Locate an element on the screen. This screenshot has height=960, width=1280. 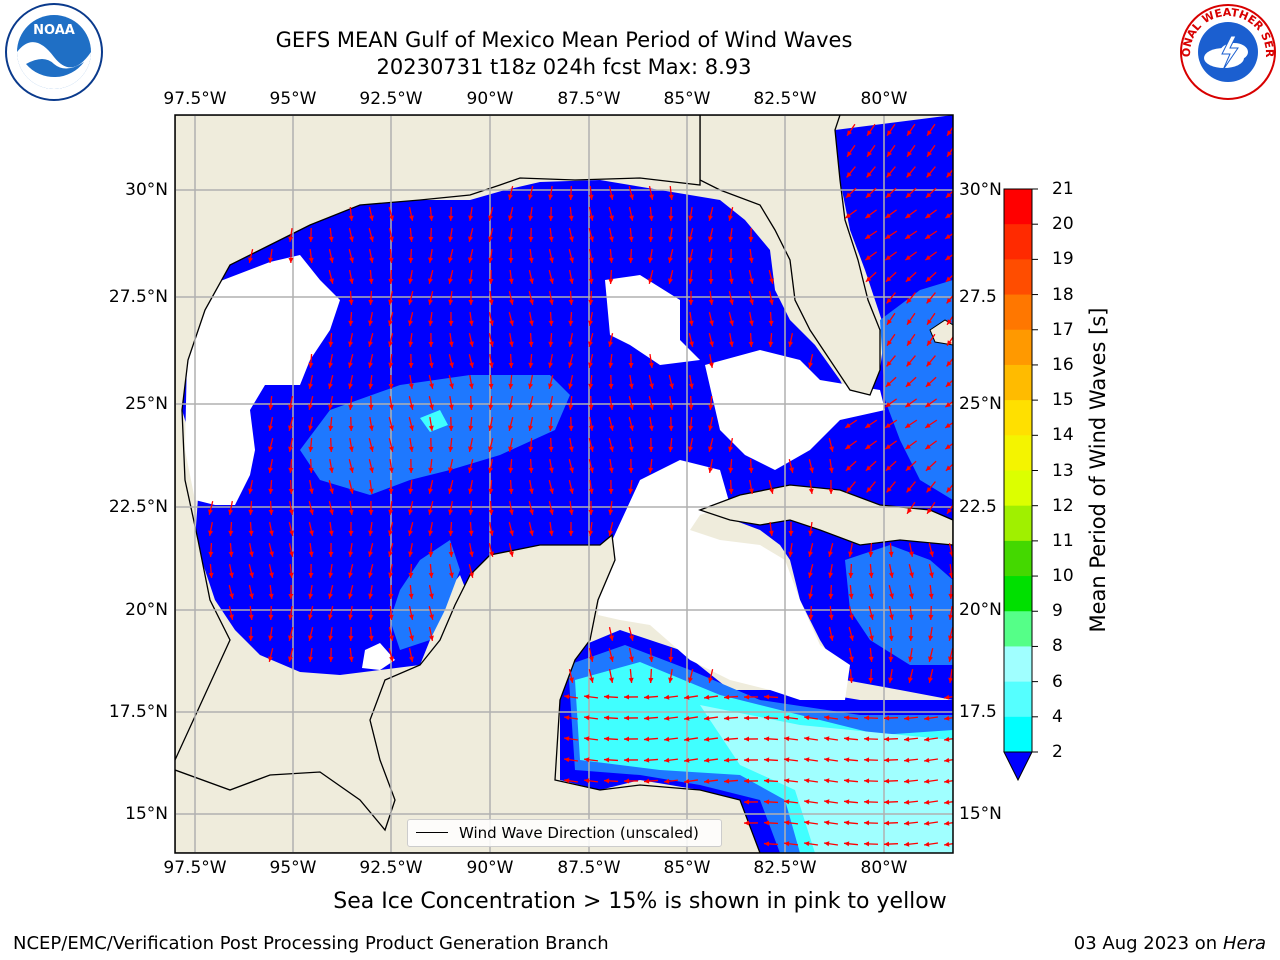
lat-tick-left: 20°N is located at coordinates (146, 610).